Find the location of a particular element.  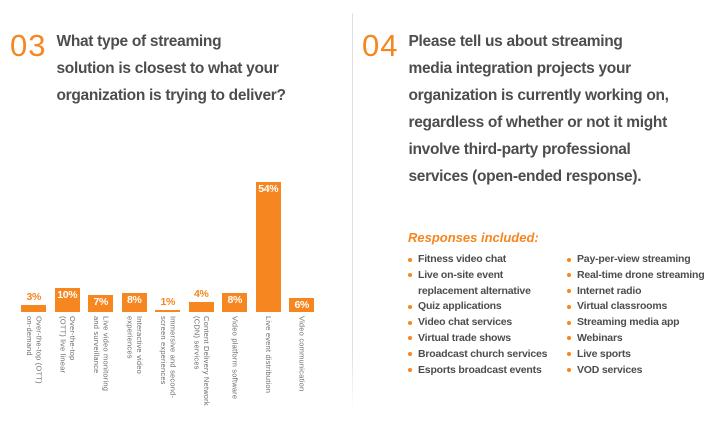

category-label-cell: Live event distribution is located at coordinates (269, 354).